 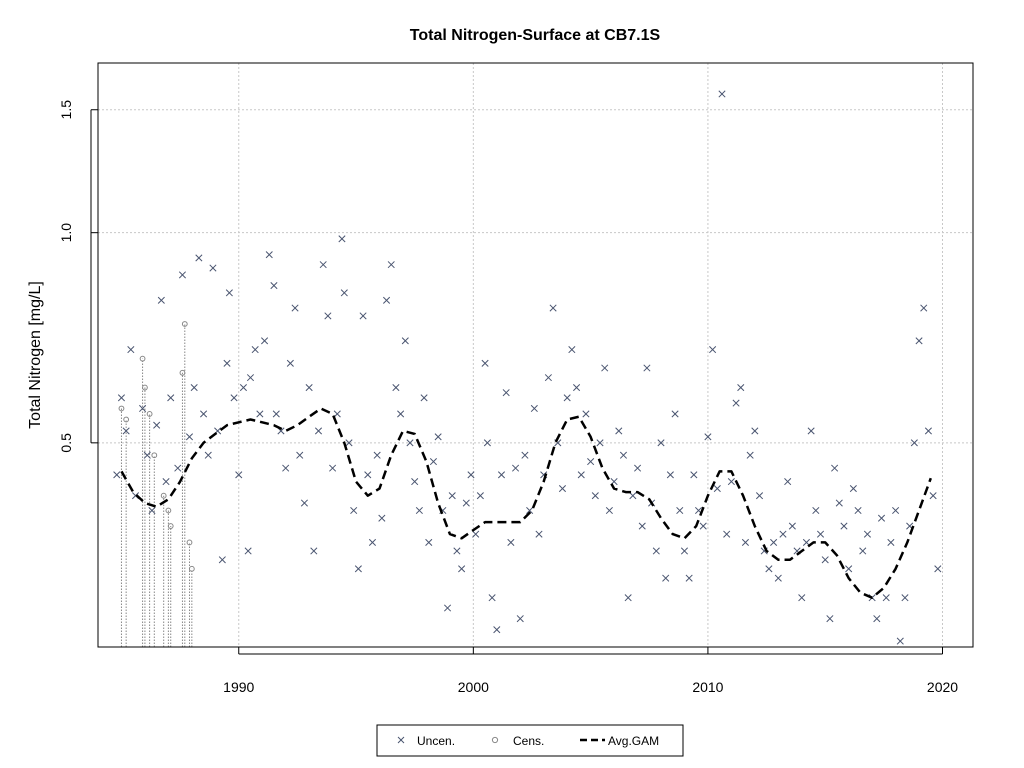 I want to click on legend-label-gam: Avg.GAM, so click(x=633, y=741).